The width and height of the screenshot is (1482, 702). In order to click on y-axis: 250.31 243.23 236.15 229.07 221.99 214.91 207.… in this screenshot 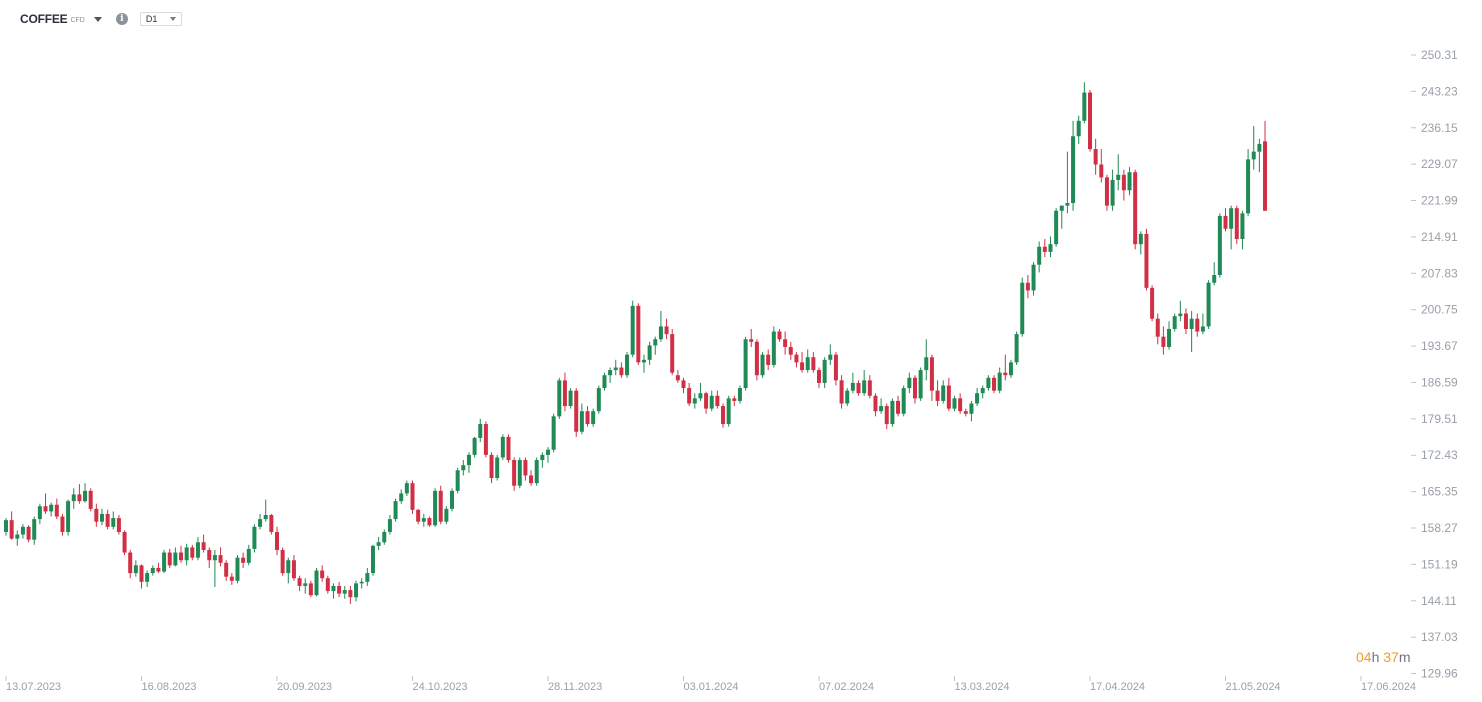, I will do `click(1434, 364)`.